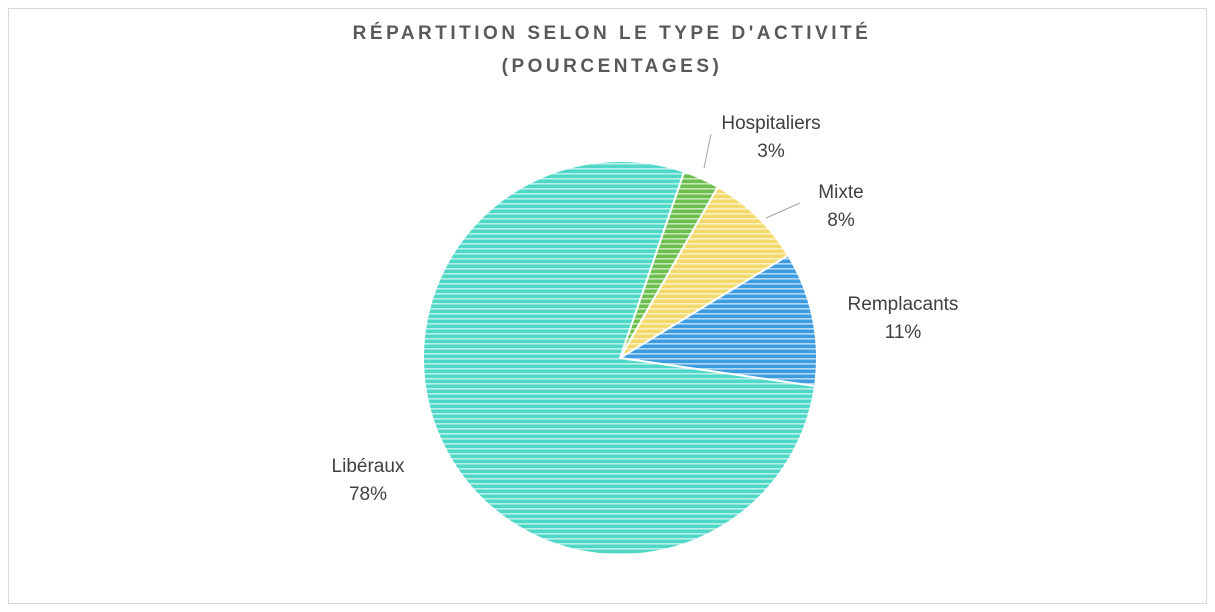 This screenshot has height=612, width=1215. I want to click on slice-label: Remplacants, so click(903, 304).